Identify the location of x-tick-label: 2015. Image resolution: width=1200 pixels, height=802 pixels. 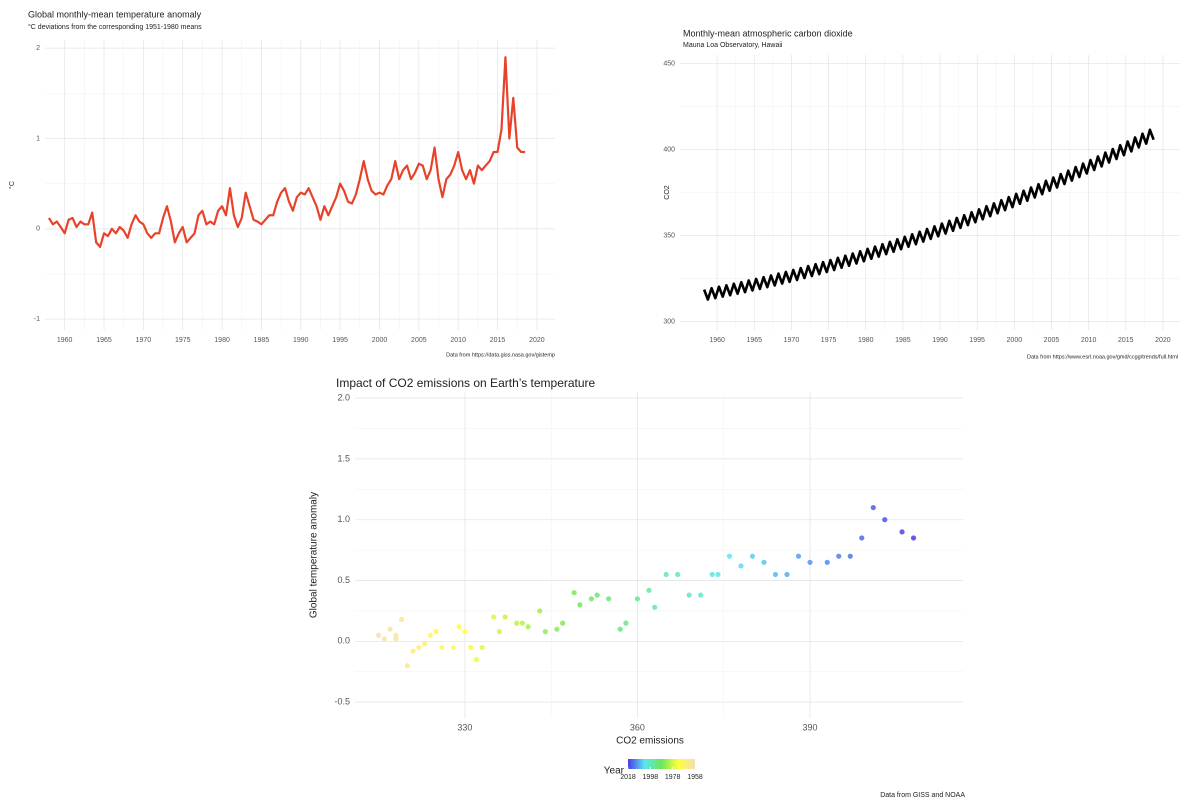
(1126, 340).